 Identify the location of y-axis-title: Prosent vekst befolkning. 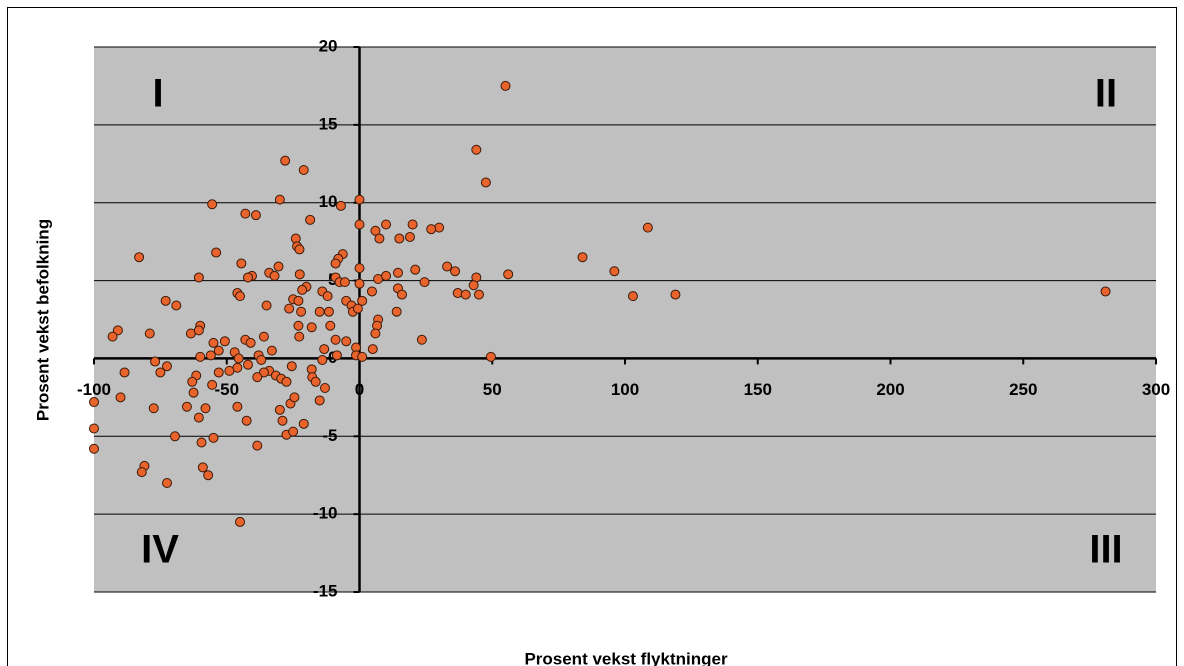
(42, 320).